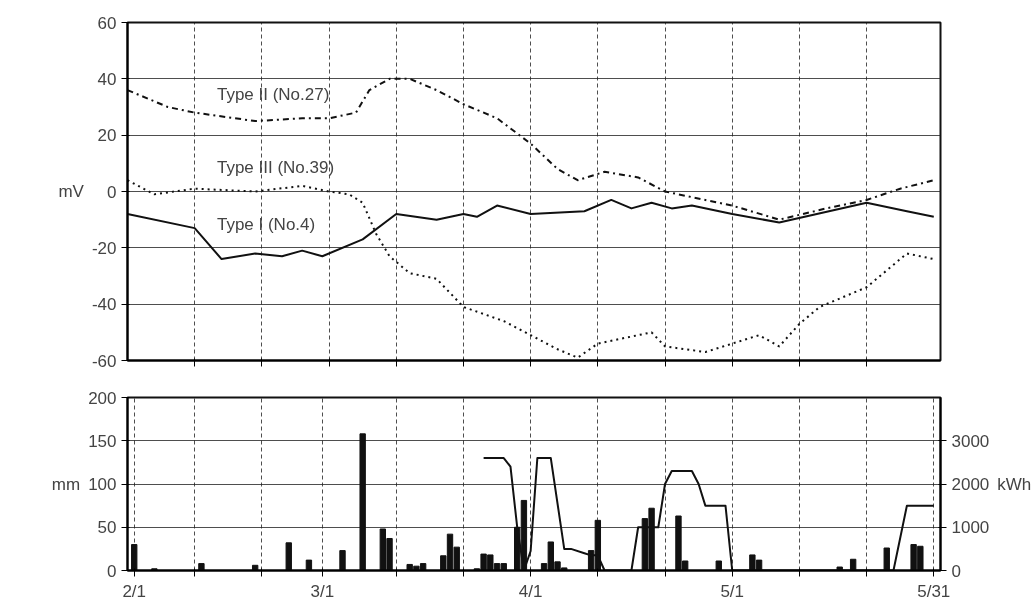  I want to click on x-tick-label: 3/1, so click(322, 591).